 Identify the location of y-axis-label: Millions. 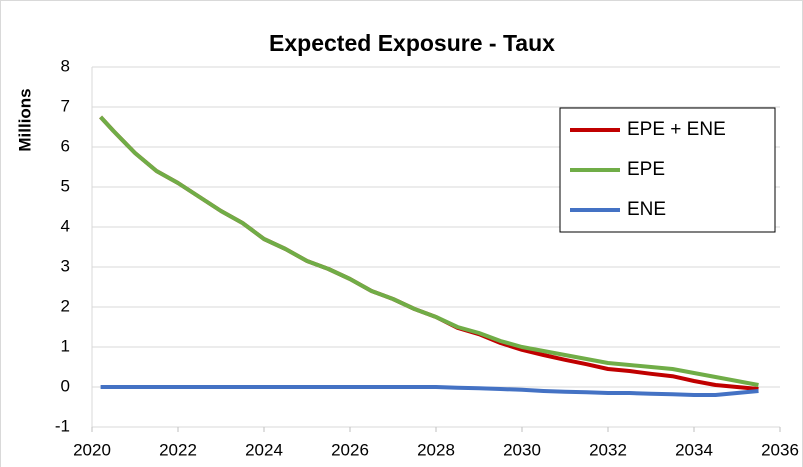
(24, 119).